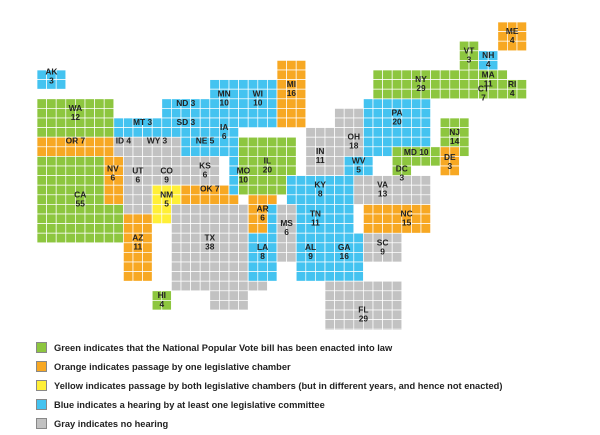 Image resolution: width=600 pixels, height=435 pixels. Describe the element at coordinates (268, 170) in the screenshot. I see `state-electoral-votes-il: 20` at that location.